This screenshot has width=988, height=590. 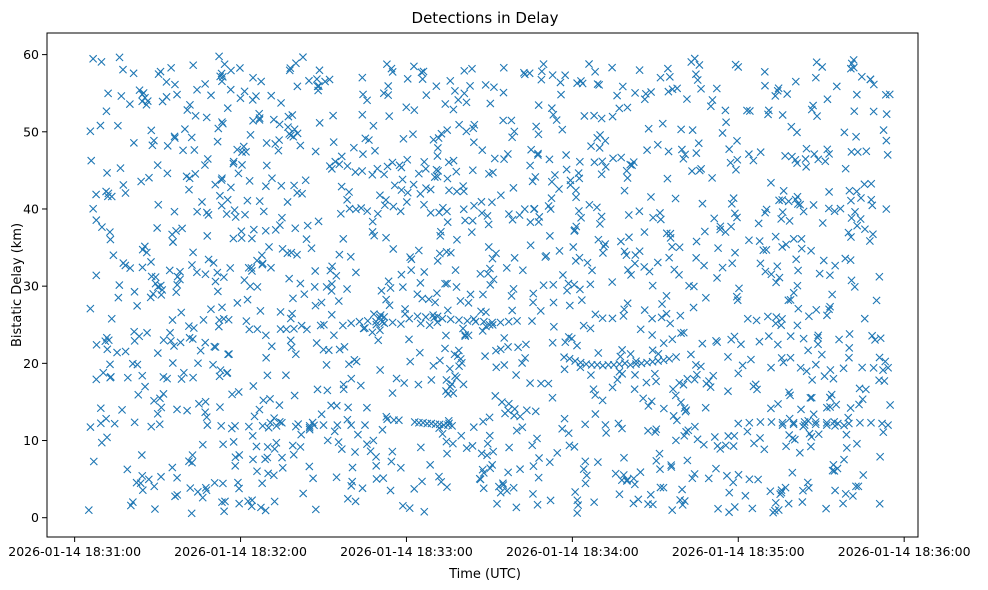 What do you see at coordinates (804, 425) in the screenshot?
I see `series-track-12km-d` at bounding box center [804, 425].